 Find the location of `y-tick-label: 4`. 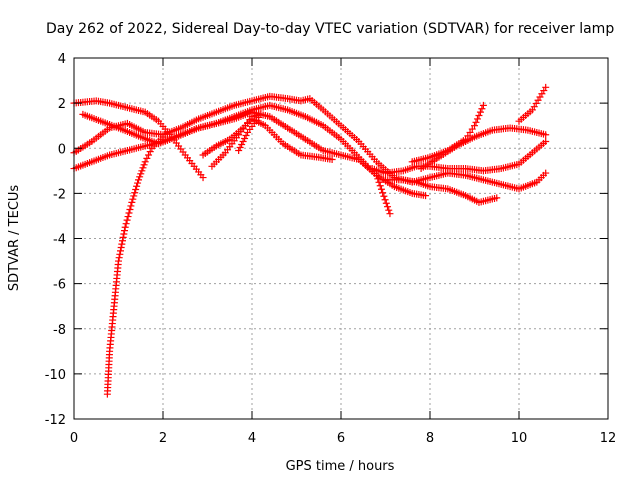

y-tick-label: 4 is located at coordinates (62, 59).